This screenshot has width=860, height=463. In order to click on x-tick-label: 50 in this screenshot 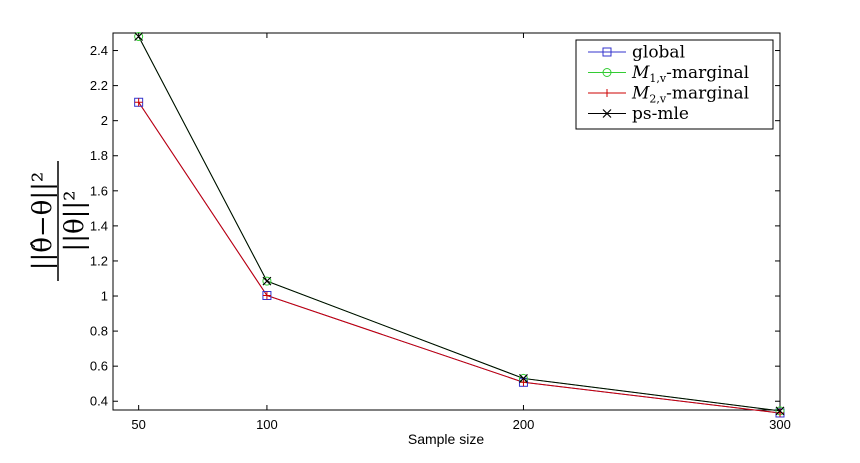, I will do `click(138, 424)`.